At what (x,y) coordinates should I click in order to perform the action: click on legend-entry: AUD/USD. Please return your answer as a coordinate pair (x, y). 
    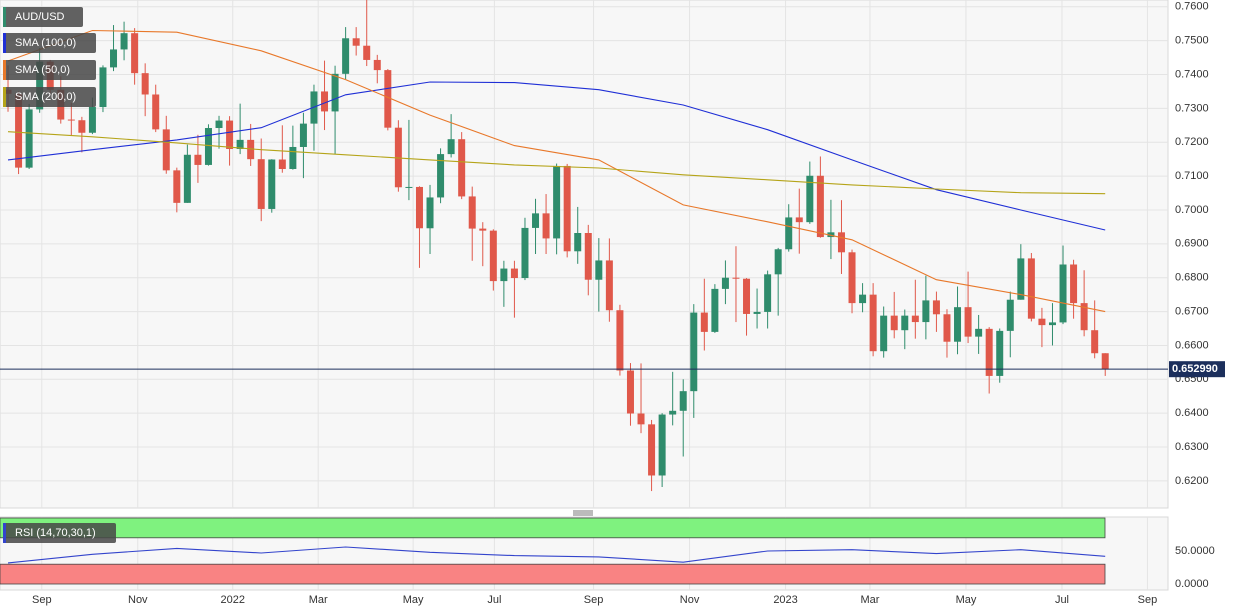
    Looking at the image, I should click on (43, 17).